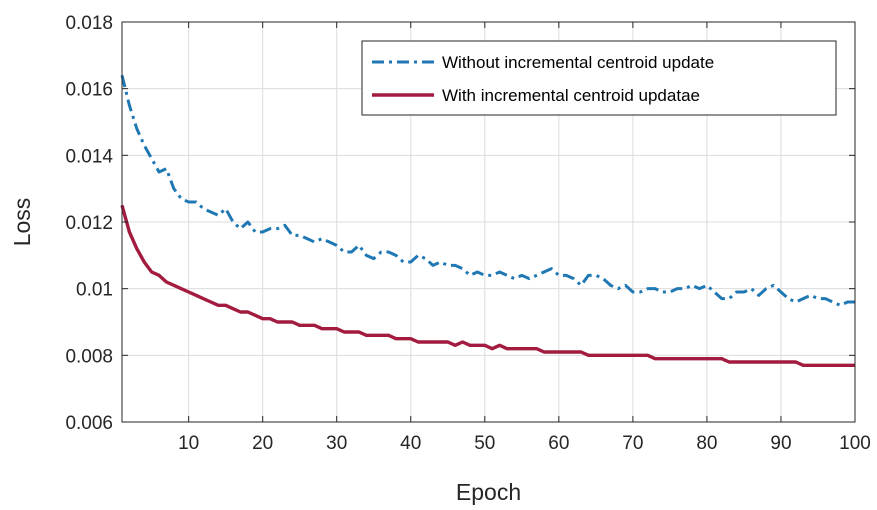 The height and width of the screenshot is (510, 877). I want to click on x-tick-label: 60, so click(558, 443).